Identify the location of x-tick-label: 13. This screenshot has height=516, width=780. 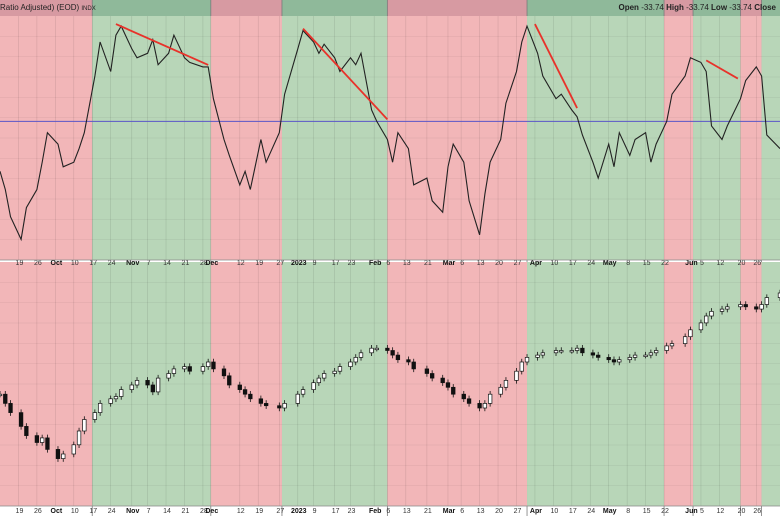
(481, 263).